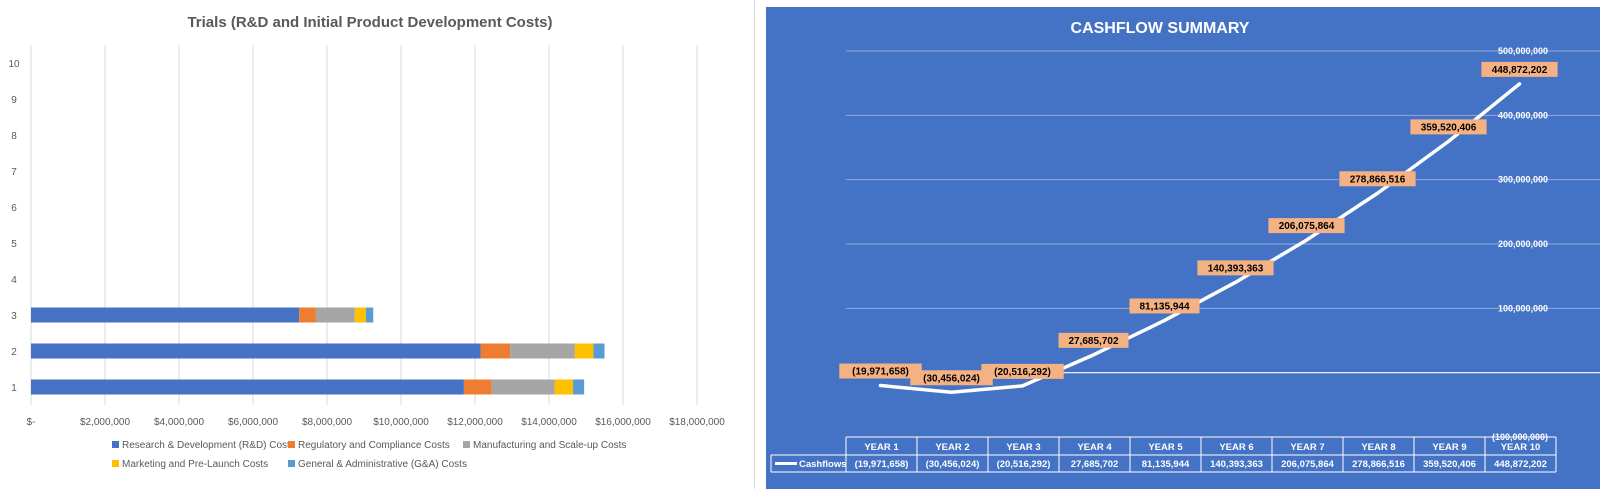 The width and height of the screenshot is (1600, 494). What do you see at coordinates (1024, 464) in the screenshot?
I see `table-value-cell: (20,516,292)` at bounding box center [1024, 464].